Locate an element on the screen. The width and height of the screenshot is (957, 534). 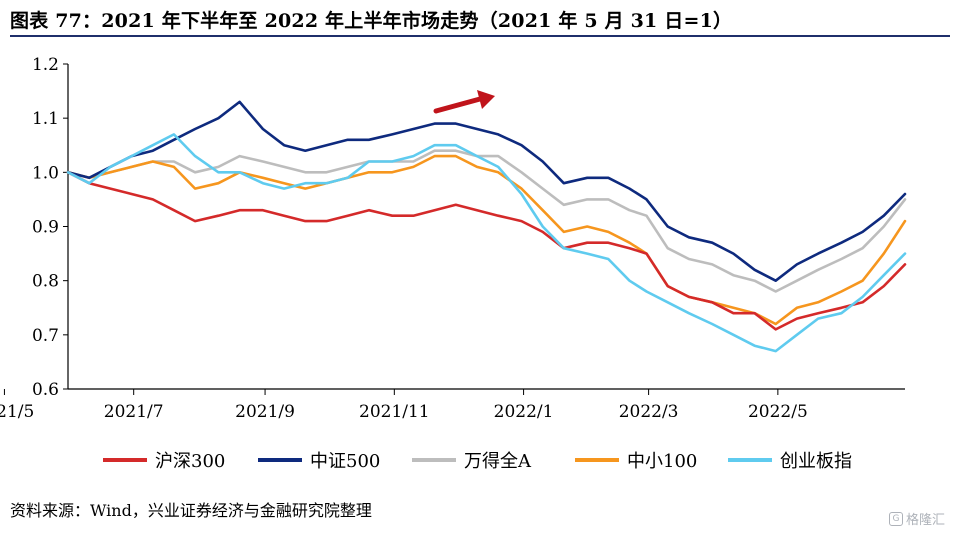
legend-label-1: 沪深300 is located at coordinates (190, 461).